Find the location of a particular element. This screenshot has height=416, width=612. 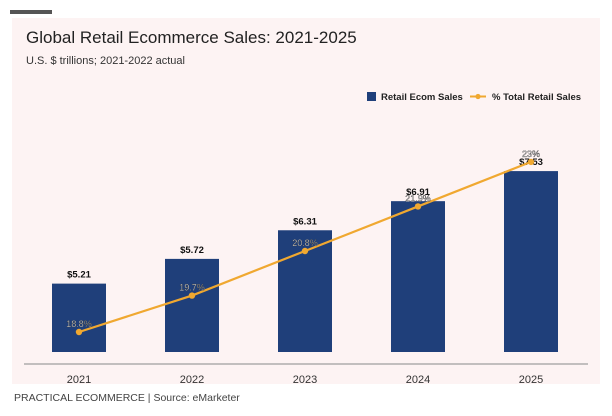

pct-value-label: 19.7% is located at coordinates (192, 288).